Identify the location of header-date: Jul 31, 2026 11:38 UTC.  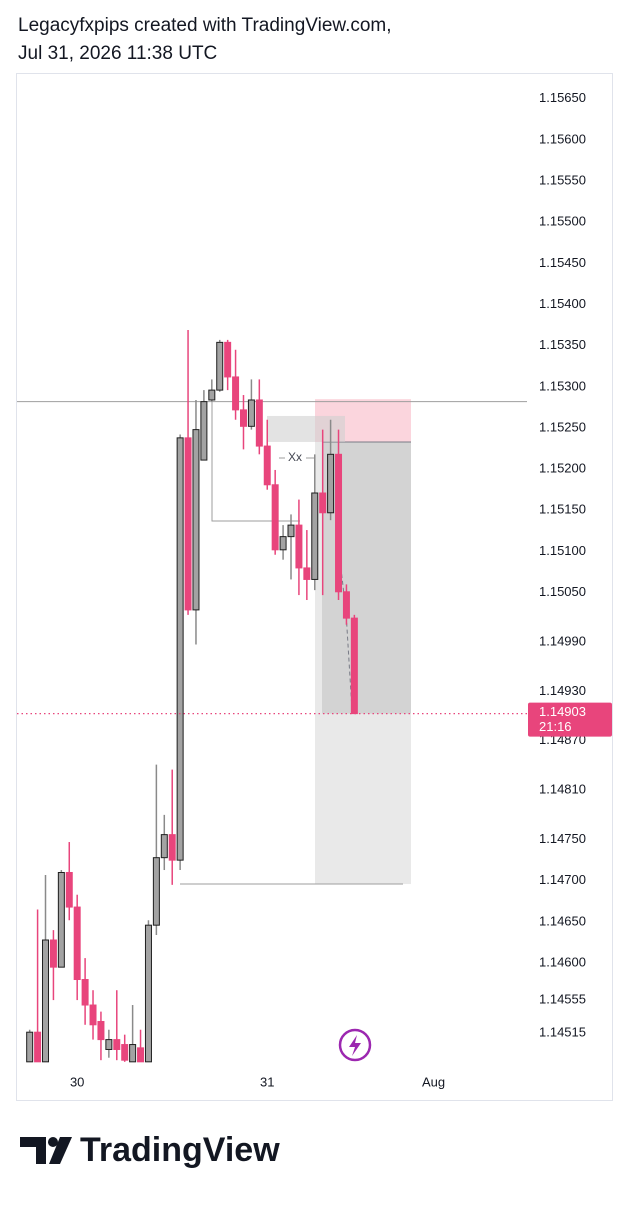
(117, 53).